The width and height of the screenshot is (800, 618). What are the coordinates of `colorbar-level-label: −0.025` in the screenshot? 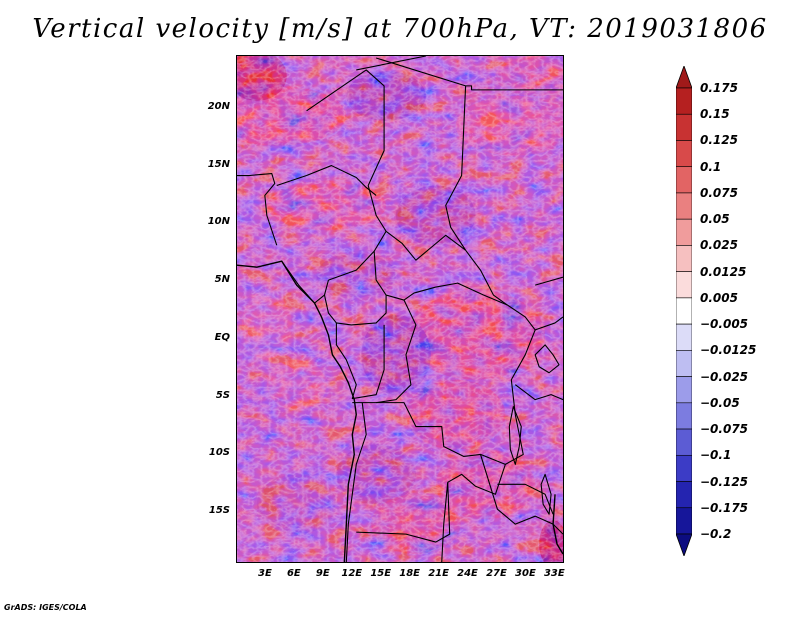 It's located at (724, 376).